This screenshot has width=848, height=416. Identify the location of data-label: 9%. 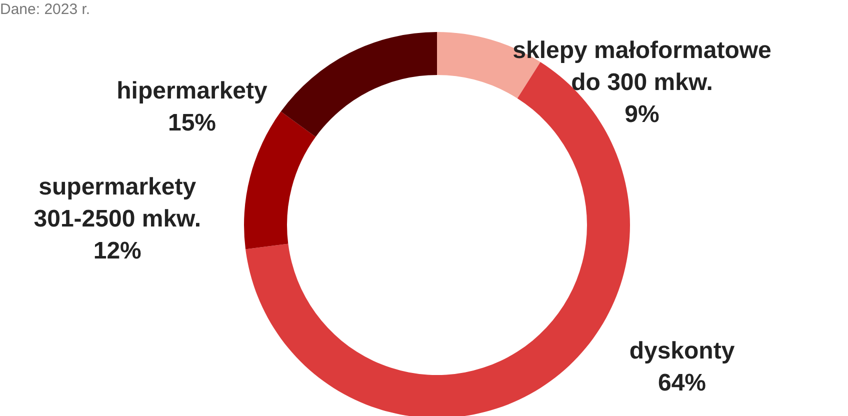
(642, 114).